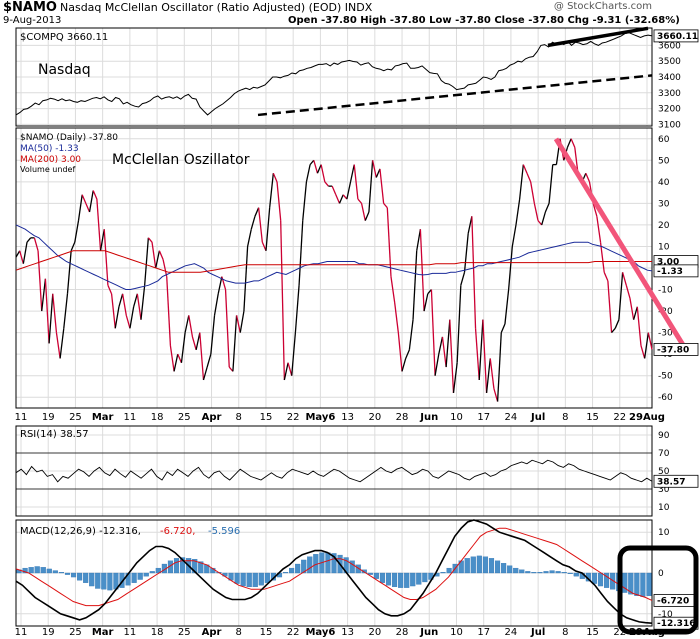 The image size is (700, 639). What do you see at coordinates (664, 454) in the screenshot?
I see `y-tick-label: 70` at bounding box center [664, 454].